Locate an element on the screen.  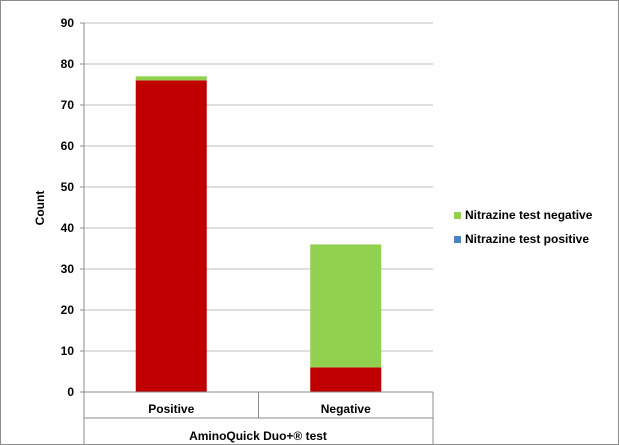
y-tick-label: 70 is located at coordinates (68, 105).